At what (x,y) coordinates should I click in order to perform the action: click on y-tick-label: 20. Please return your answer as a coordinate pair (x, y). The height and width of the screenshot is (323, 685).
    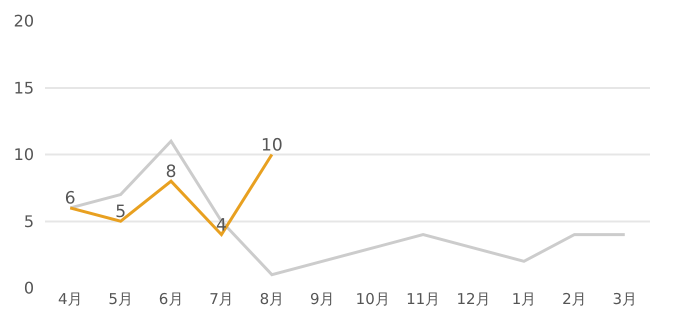
    Looking at the image, I should click on (24, 21).